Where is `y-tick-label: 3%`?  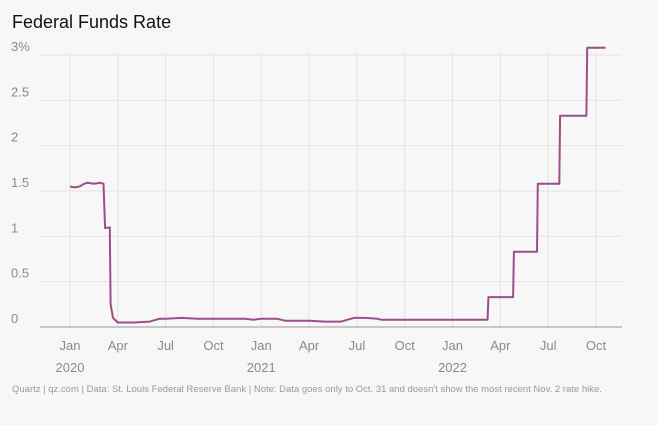
y-tick-label: 3% is located at coordinates (20, 46).